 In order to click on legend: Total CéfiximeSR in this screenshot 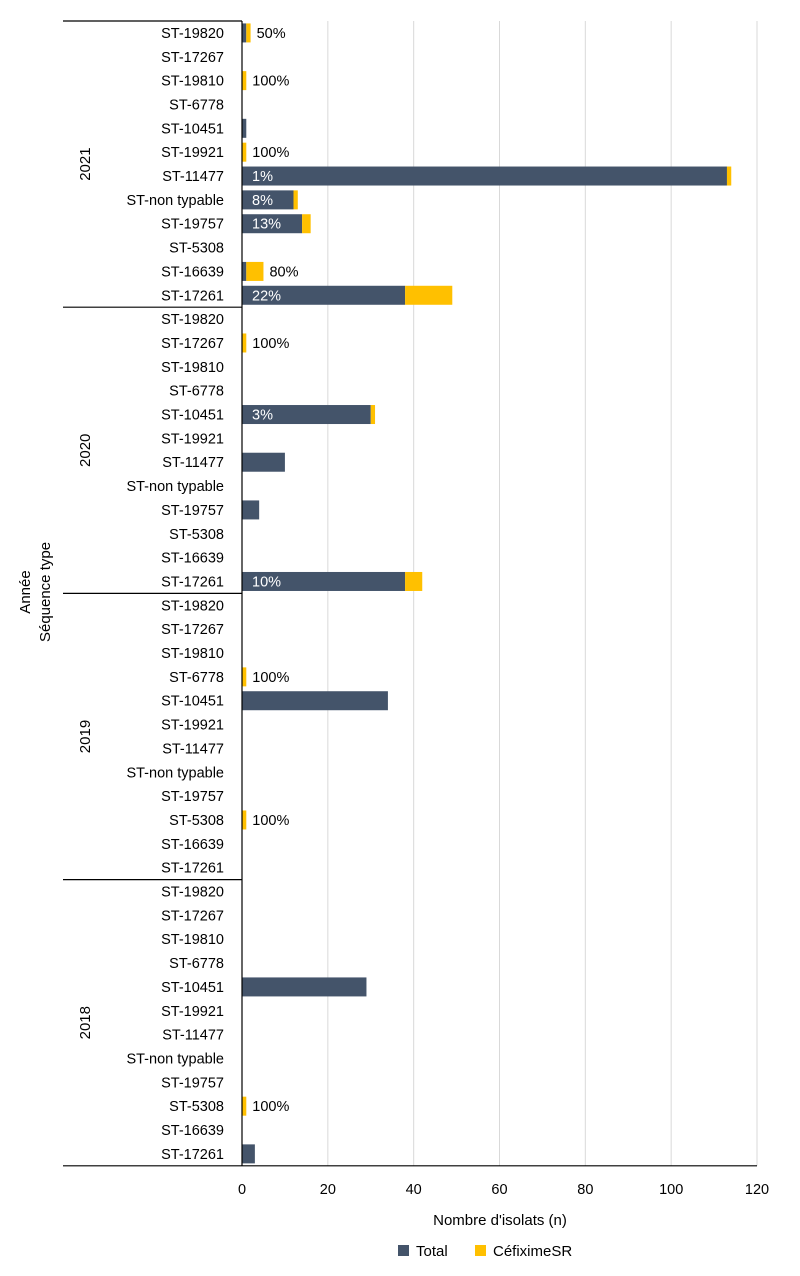, I will do `click(485, 1251)`.